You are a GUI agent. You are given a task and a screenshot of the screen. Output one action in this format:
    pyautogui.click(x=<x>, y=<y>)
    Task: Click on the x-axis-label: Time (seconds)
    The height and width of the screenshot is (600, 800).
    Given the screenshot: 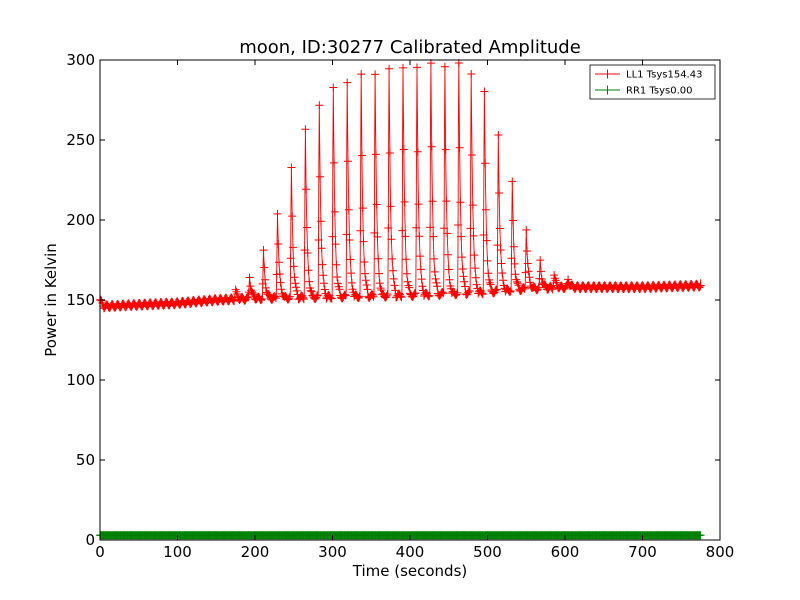 What is the action you would take?
    pyautogui.click(x=410, y=571)
    